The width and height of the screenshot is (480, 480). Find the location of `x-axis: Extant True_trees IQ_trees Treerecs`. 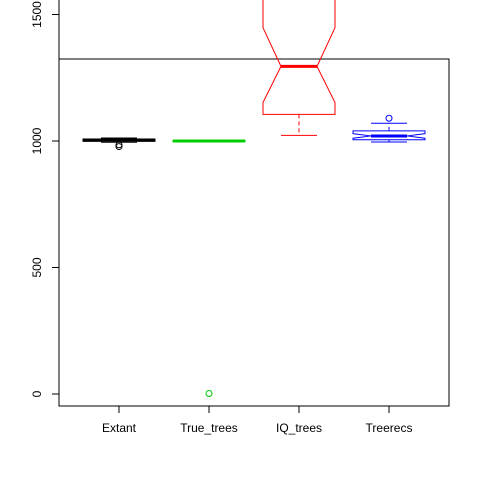

x-axis: Extant True_trees IQ_trees Treerecs is located at coordinates (257, 420).